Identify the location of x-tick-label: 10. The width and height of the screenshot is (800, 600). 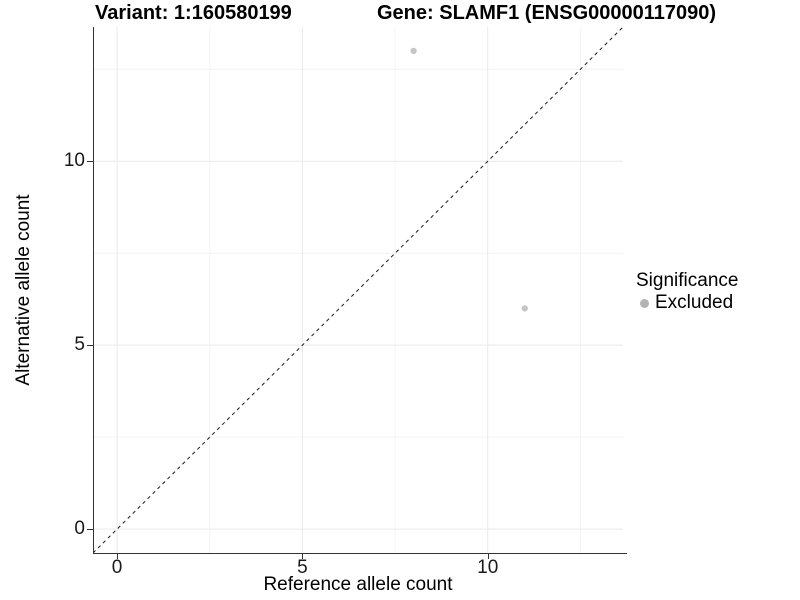
(488, 567).